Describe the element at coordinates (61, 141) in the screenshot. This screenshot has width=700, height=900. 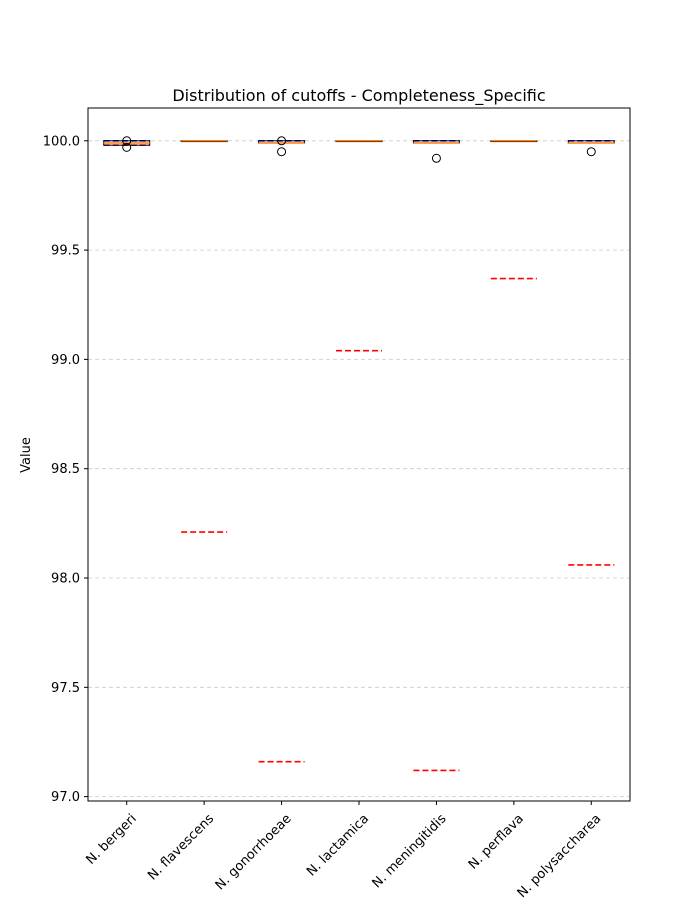
I see `y-tick-label: 100.0` at that location.